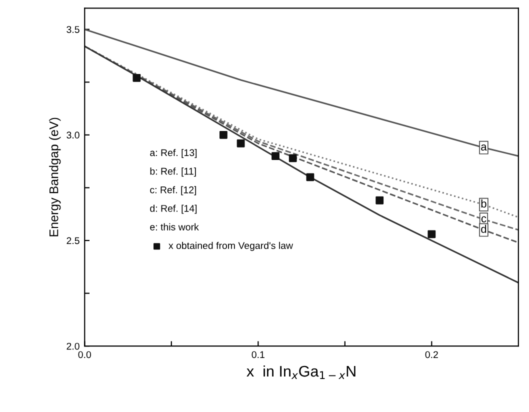  I want to click on y-tick-label: 2.5, so click(73, 240).